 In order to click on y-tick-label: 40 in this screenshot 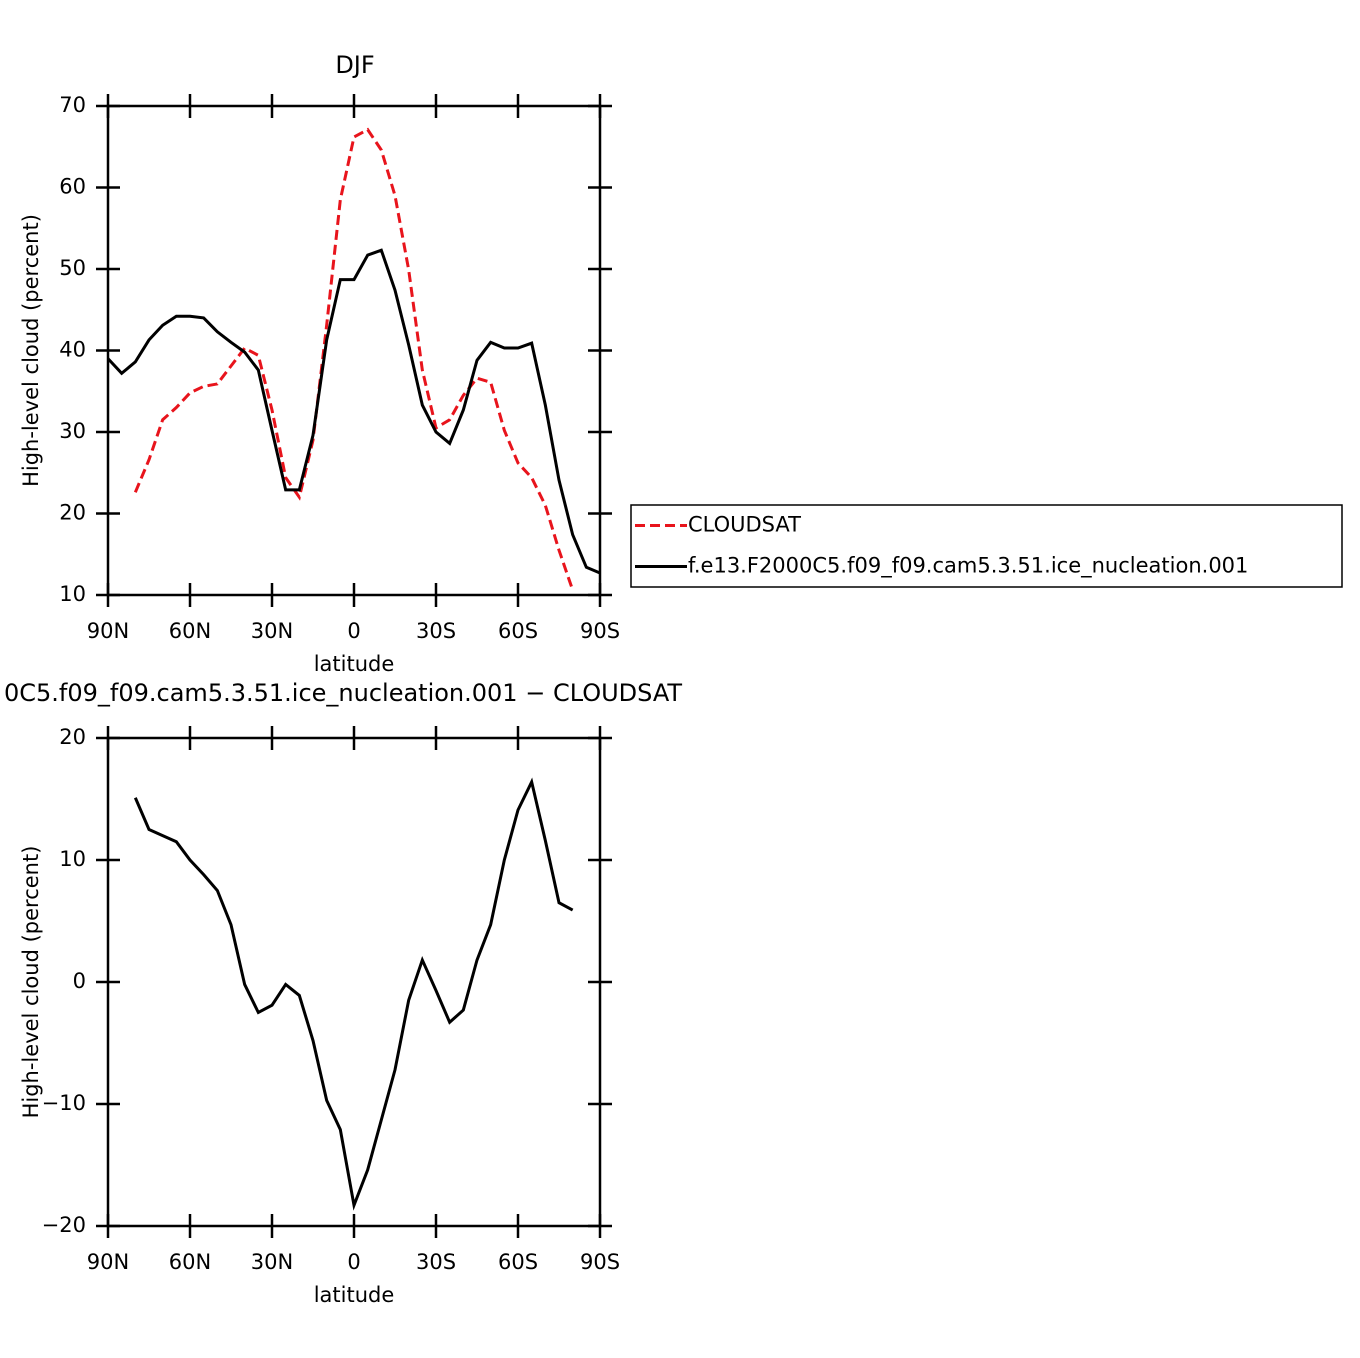, I will do `click(72, 350)`.